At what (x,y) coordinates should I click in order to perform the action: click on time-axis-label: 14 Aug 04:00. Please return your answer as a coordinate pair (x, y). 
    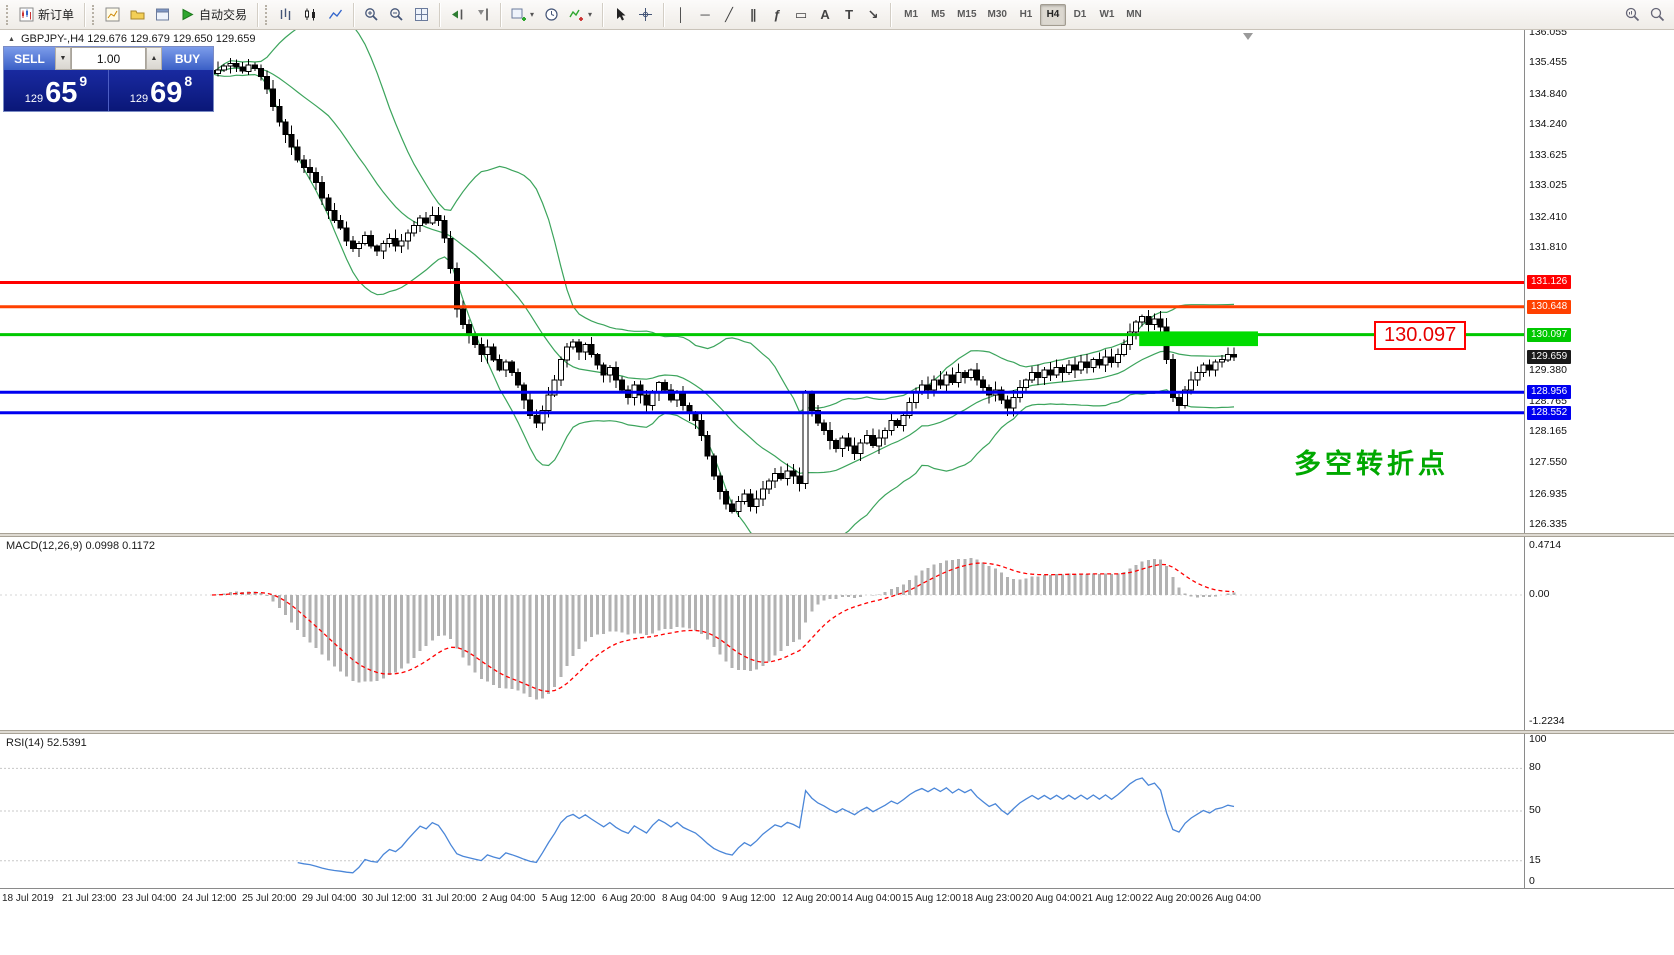
    Looking at the image, I should click on (871, 898).